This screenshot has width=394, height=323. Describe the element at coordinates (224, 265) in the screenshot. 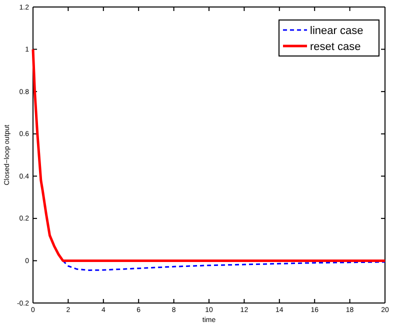

I see `line-series` at that location.